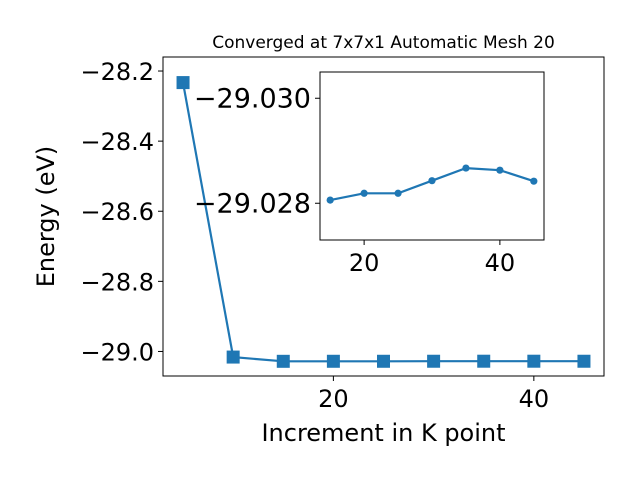  I want to click on main-y-tick-label: −28.4, so click(117, 142).